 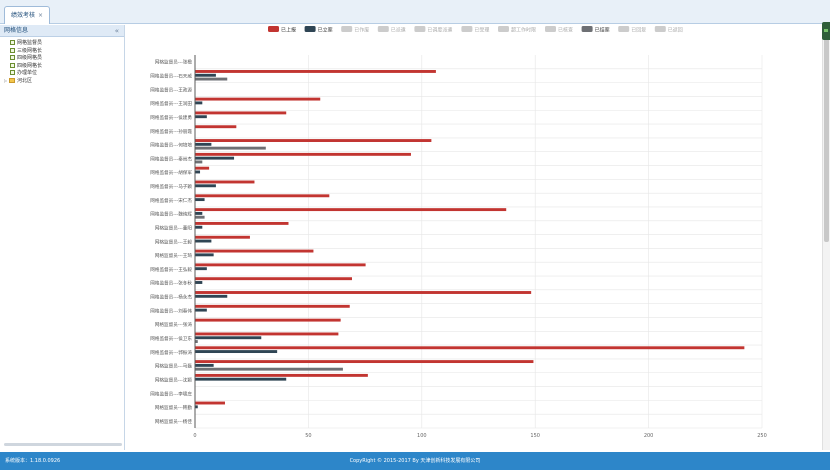 What do you see at coordinates (422, 436) in the screenshot?
I see `x-tick-label: 100` at bounding box center [422, 436].